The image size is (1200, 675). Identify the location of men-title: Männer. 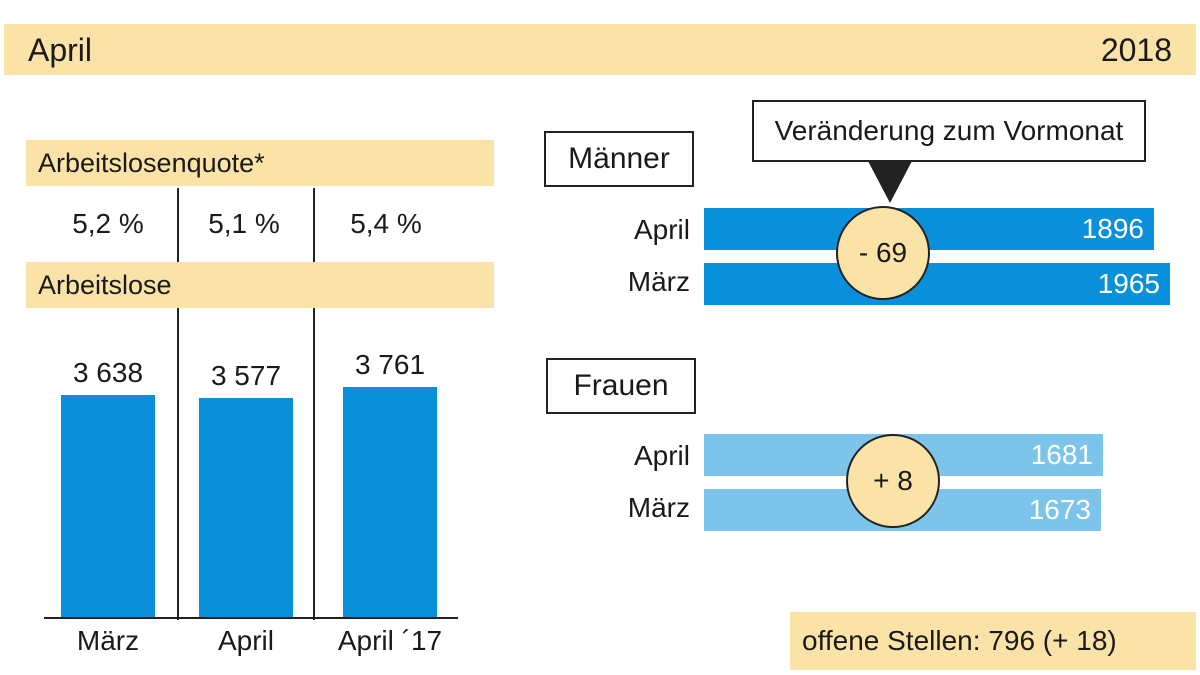
(619, 158).